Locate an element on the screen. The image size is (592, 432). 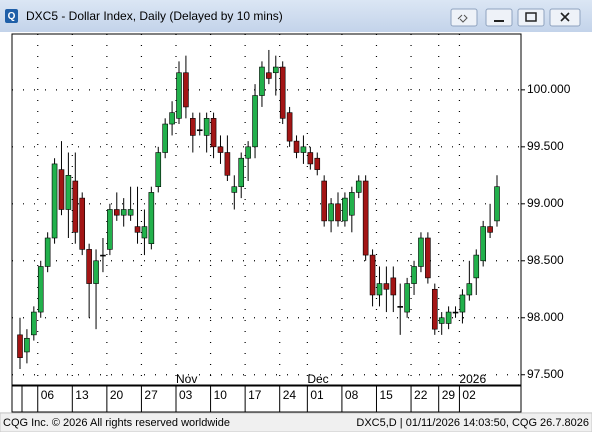
x-tick-label: 27 is located at coordinates (151, 395).